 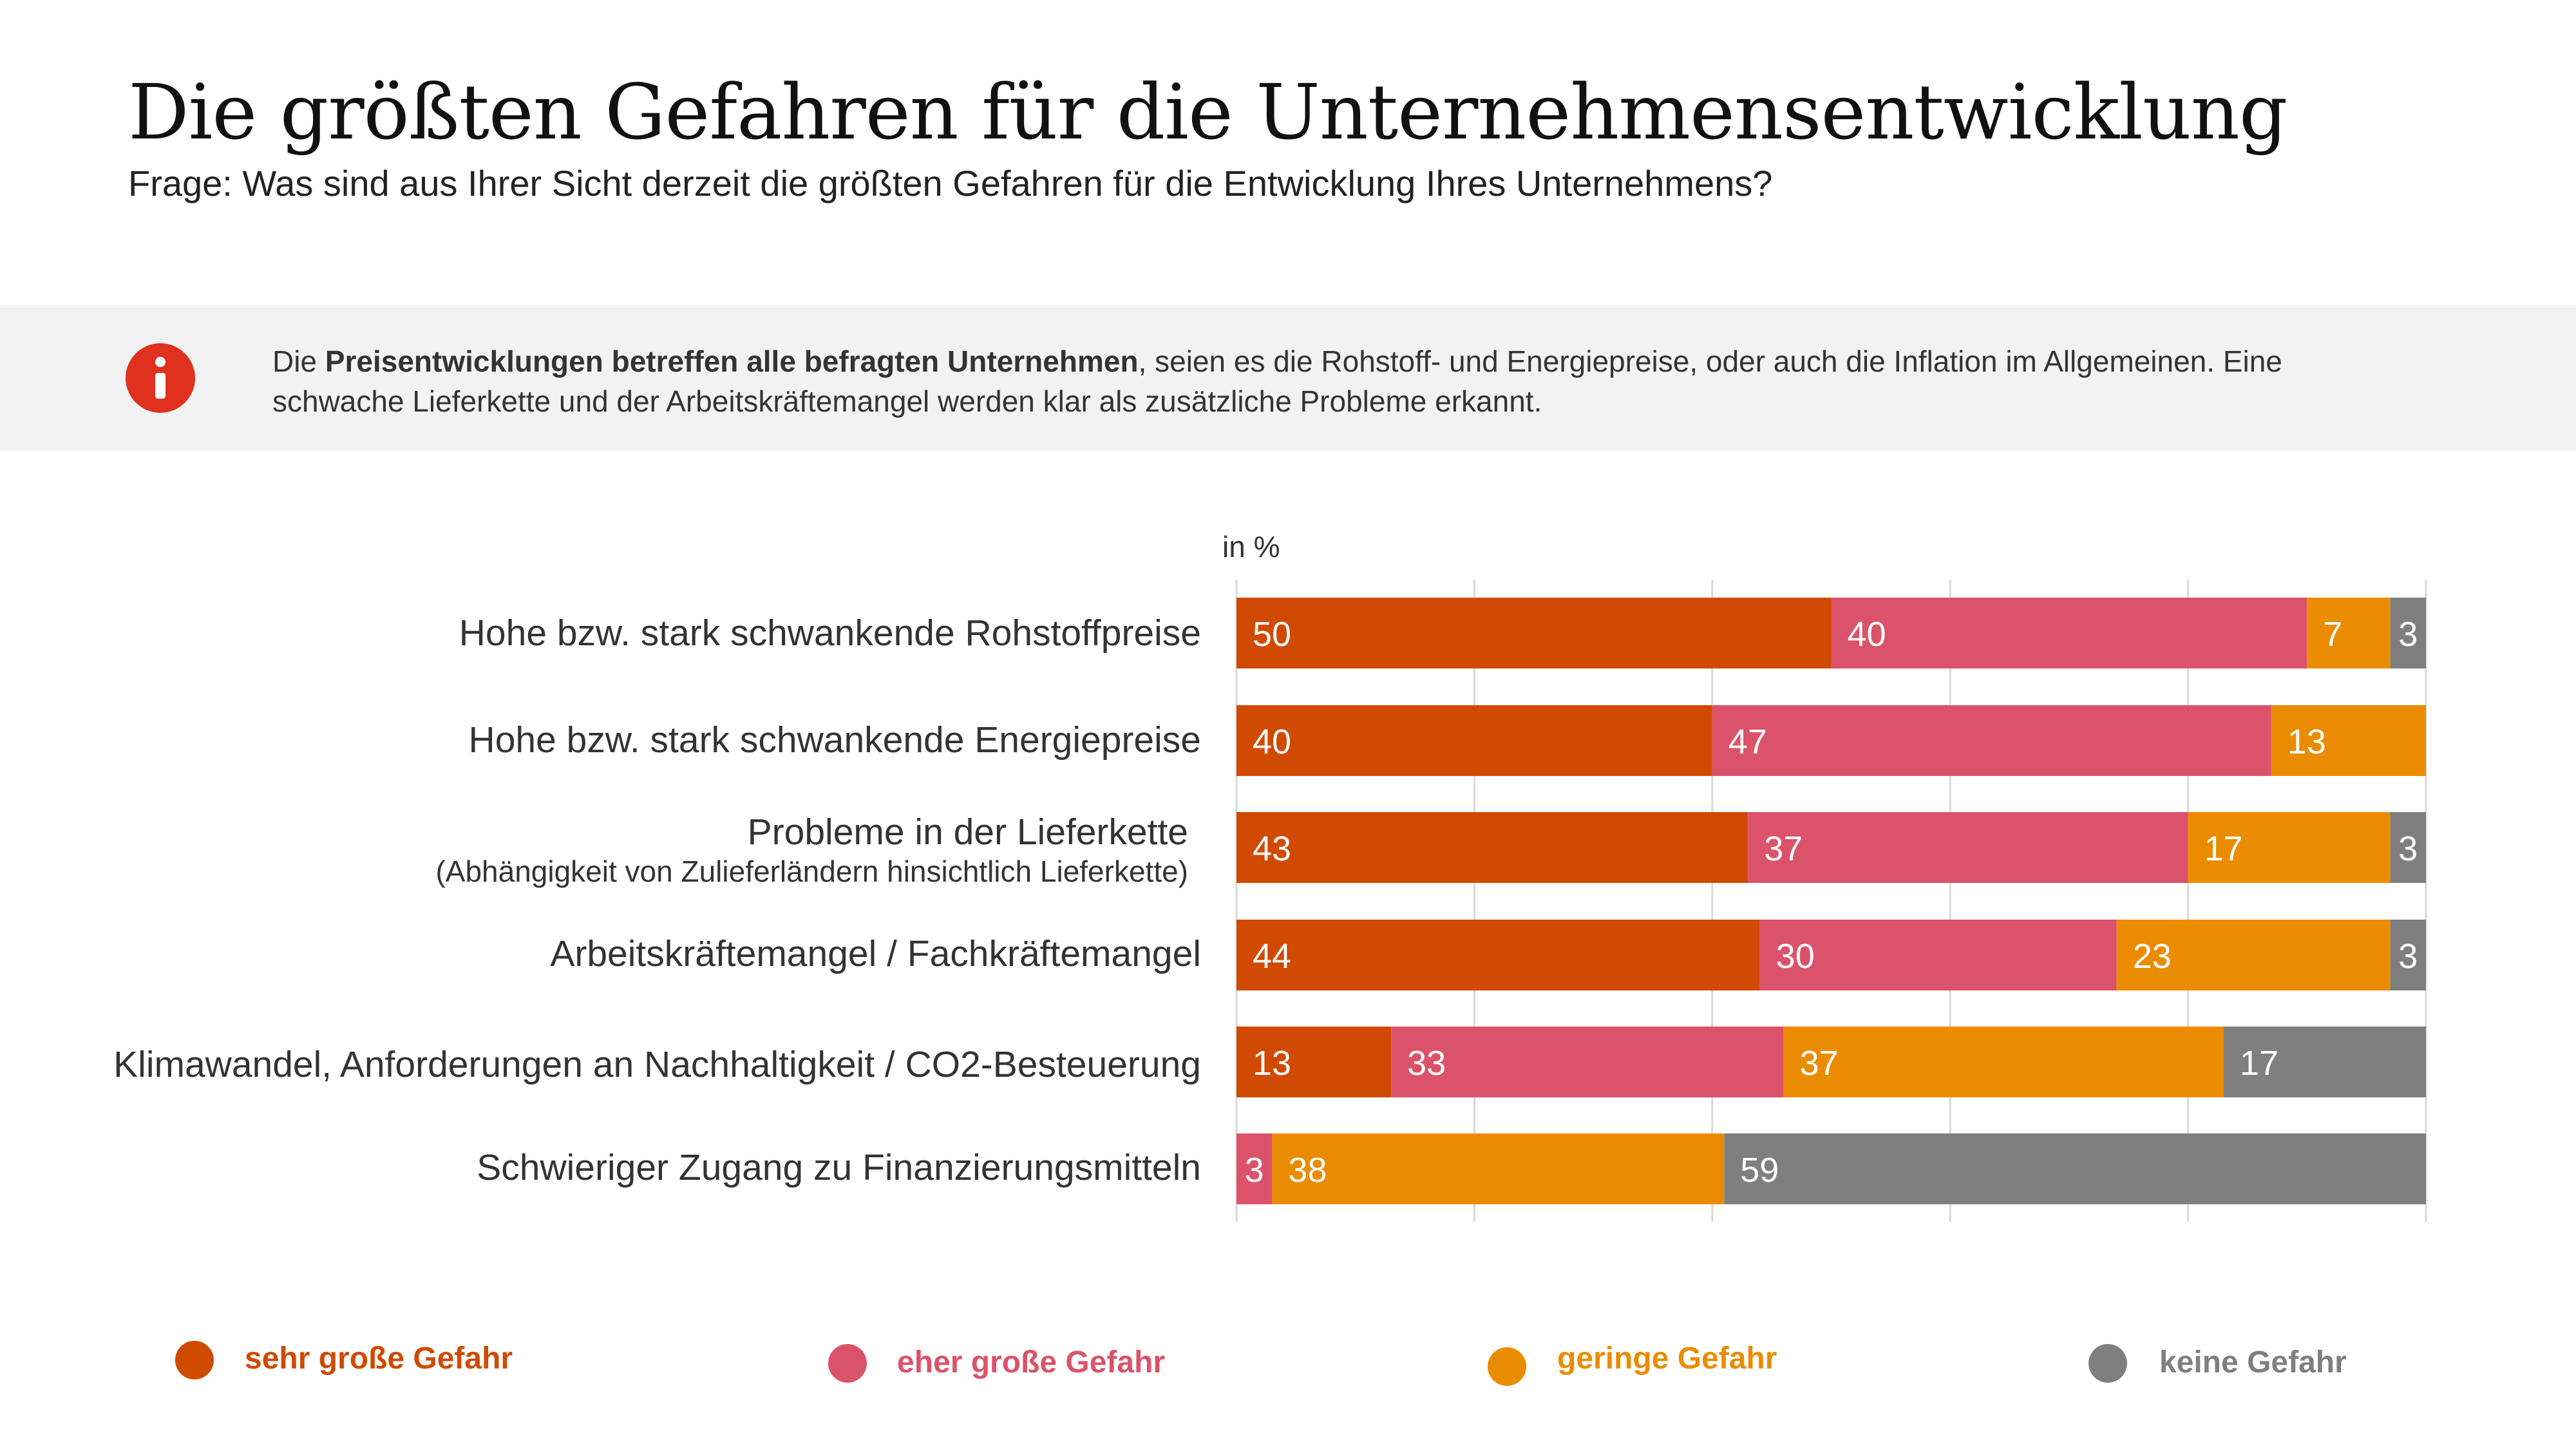 I want to click on data-label: 33, so click(x=1426, y=1063).